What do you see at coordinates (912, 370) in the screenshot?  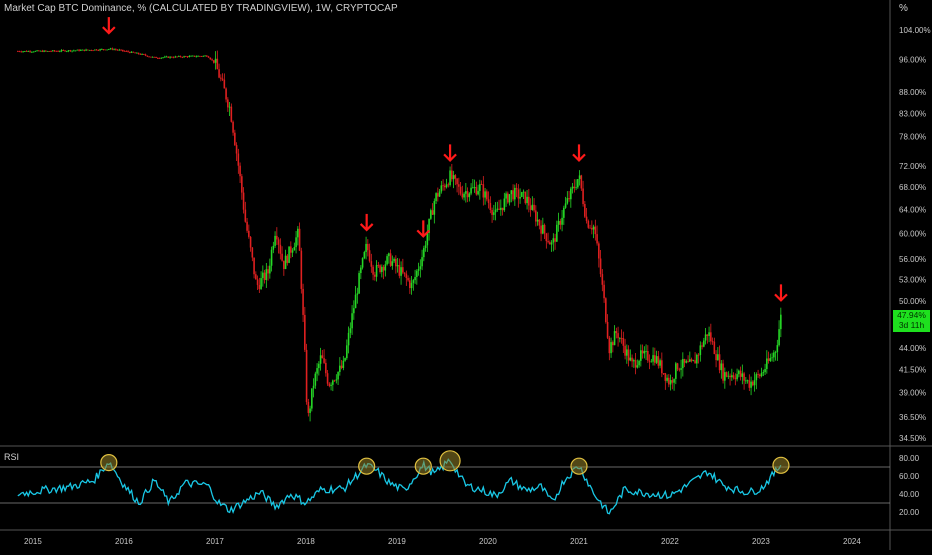 I see `price-tick-label: 41.50%` at bounding box center [912, 370].